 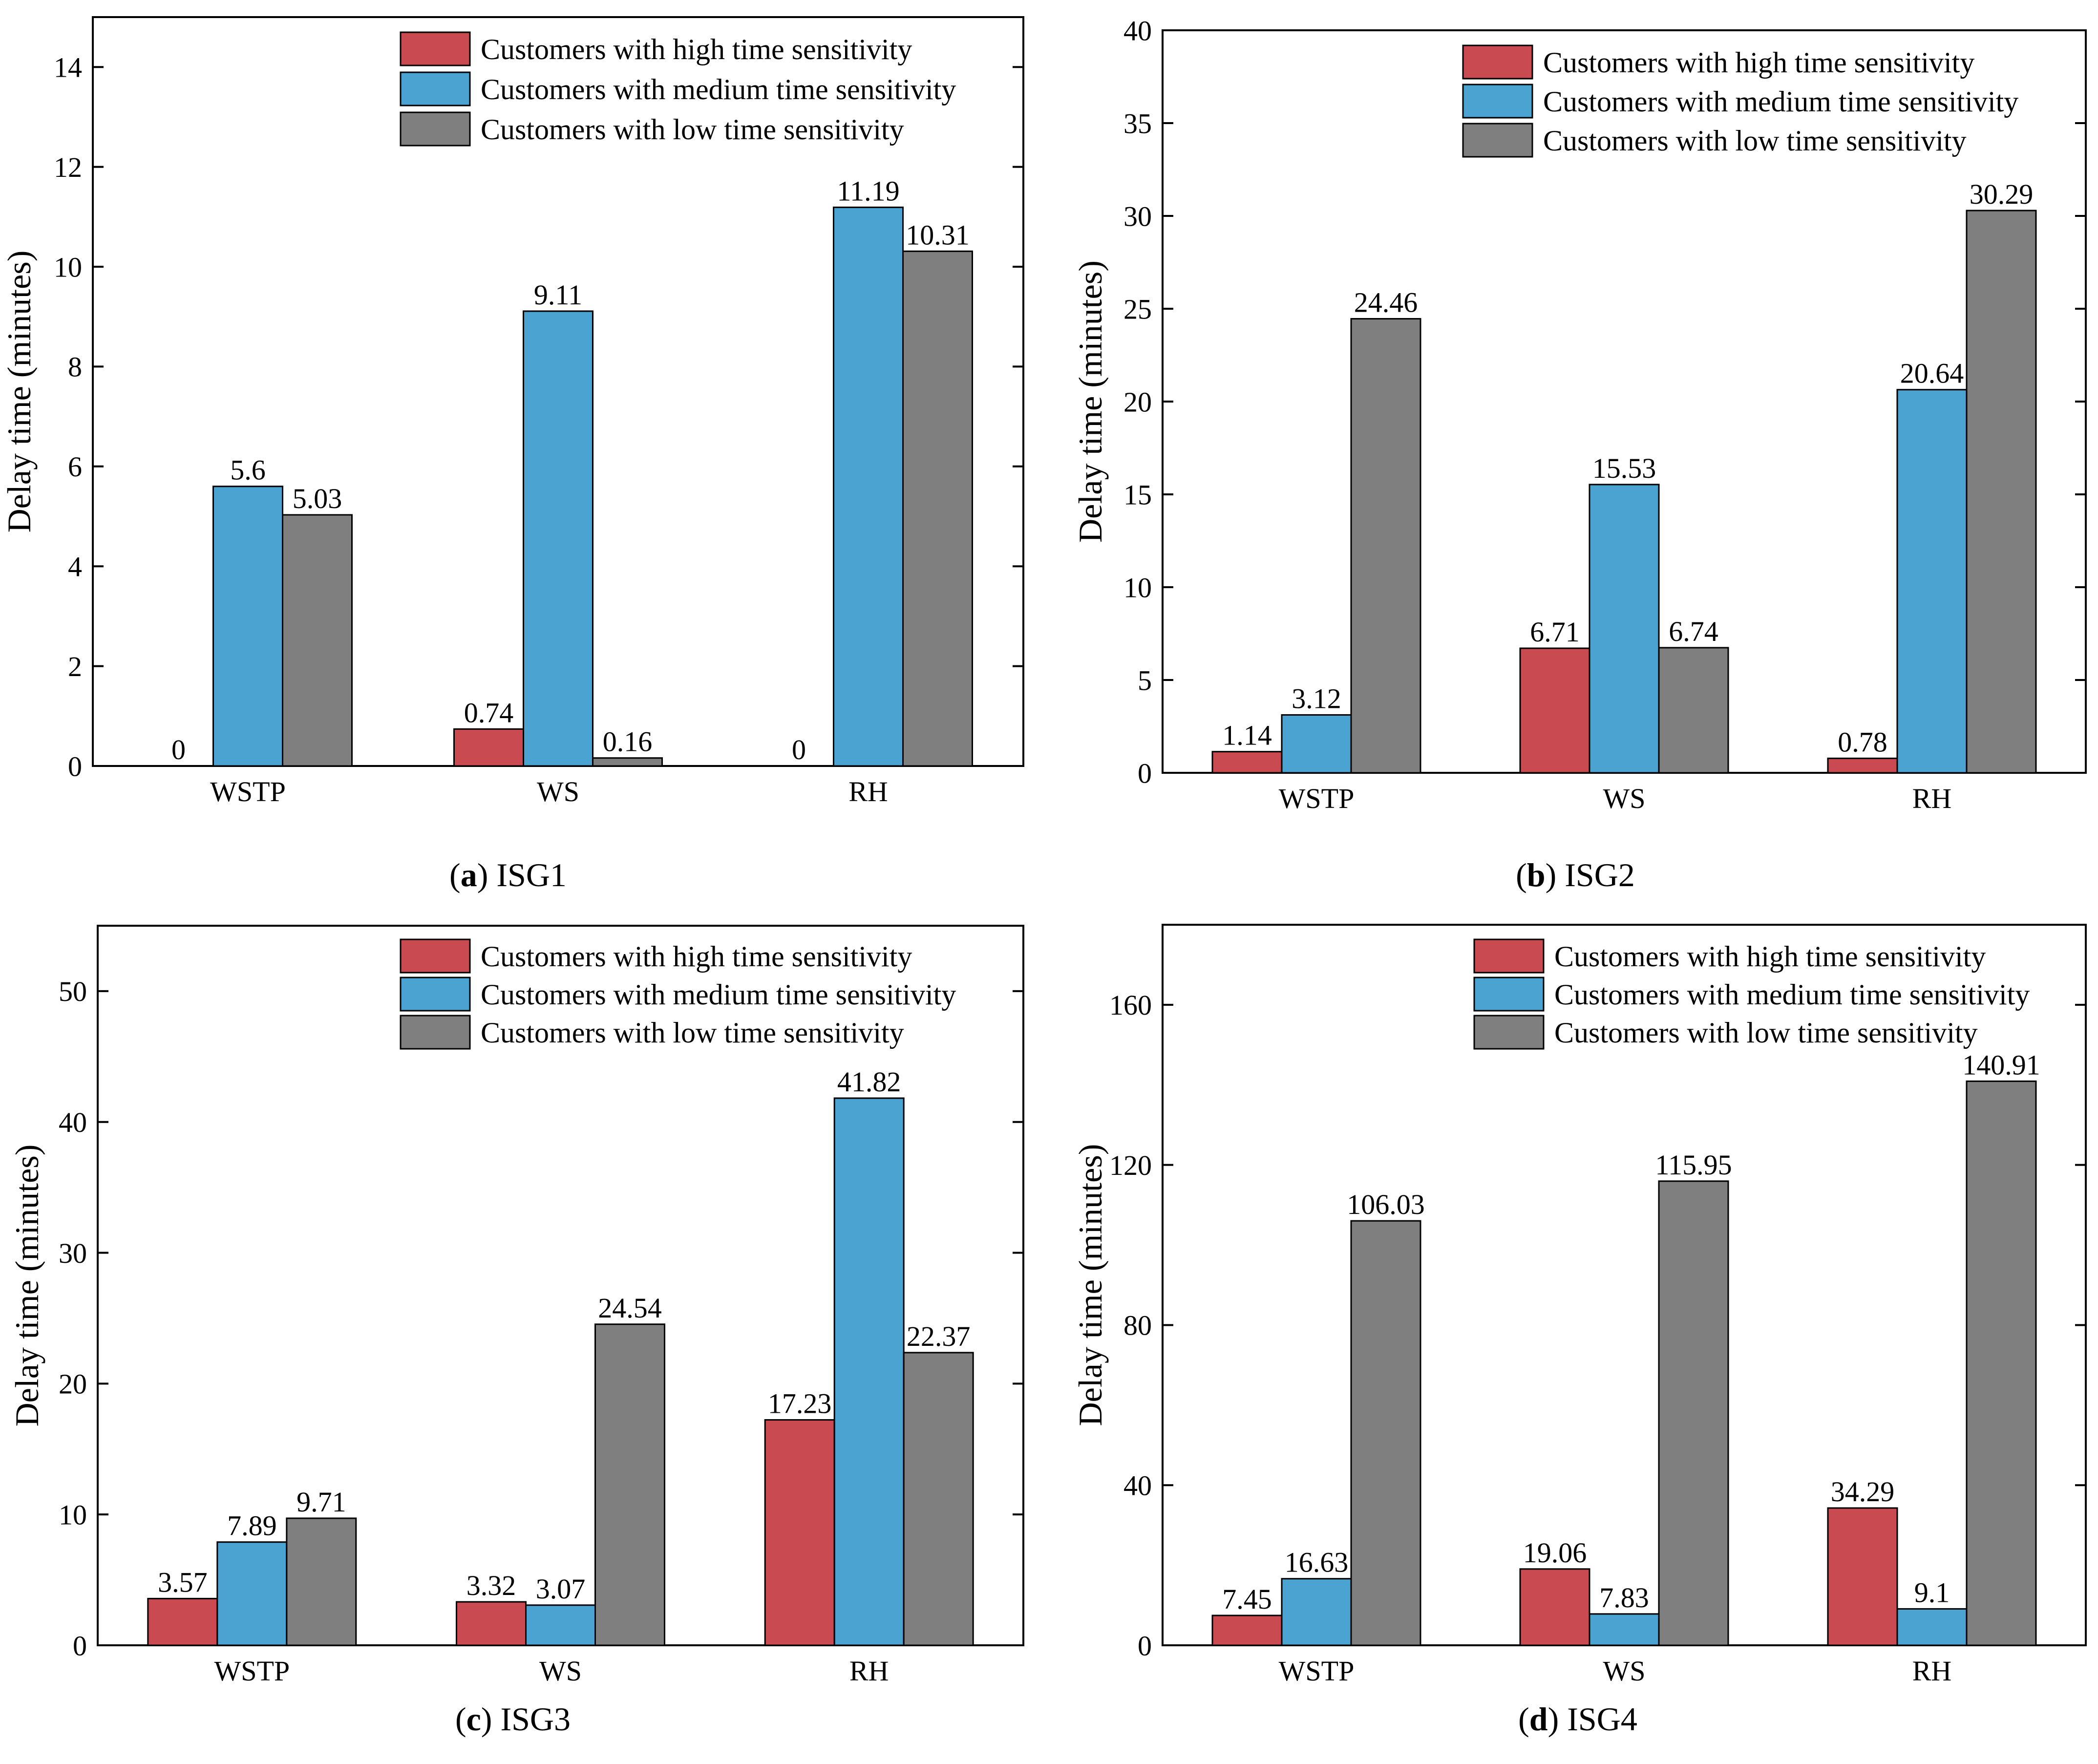 I want to click on data-label: 34.29, so click(x=1863, y=1492).